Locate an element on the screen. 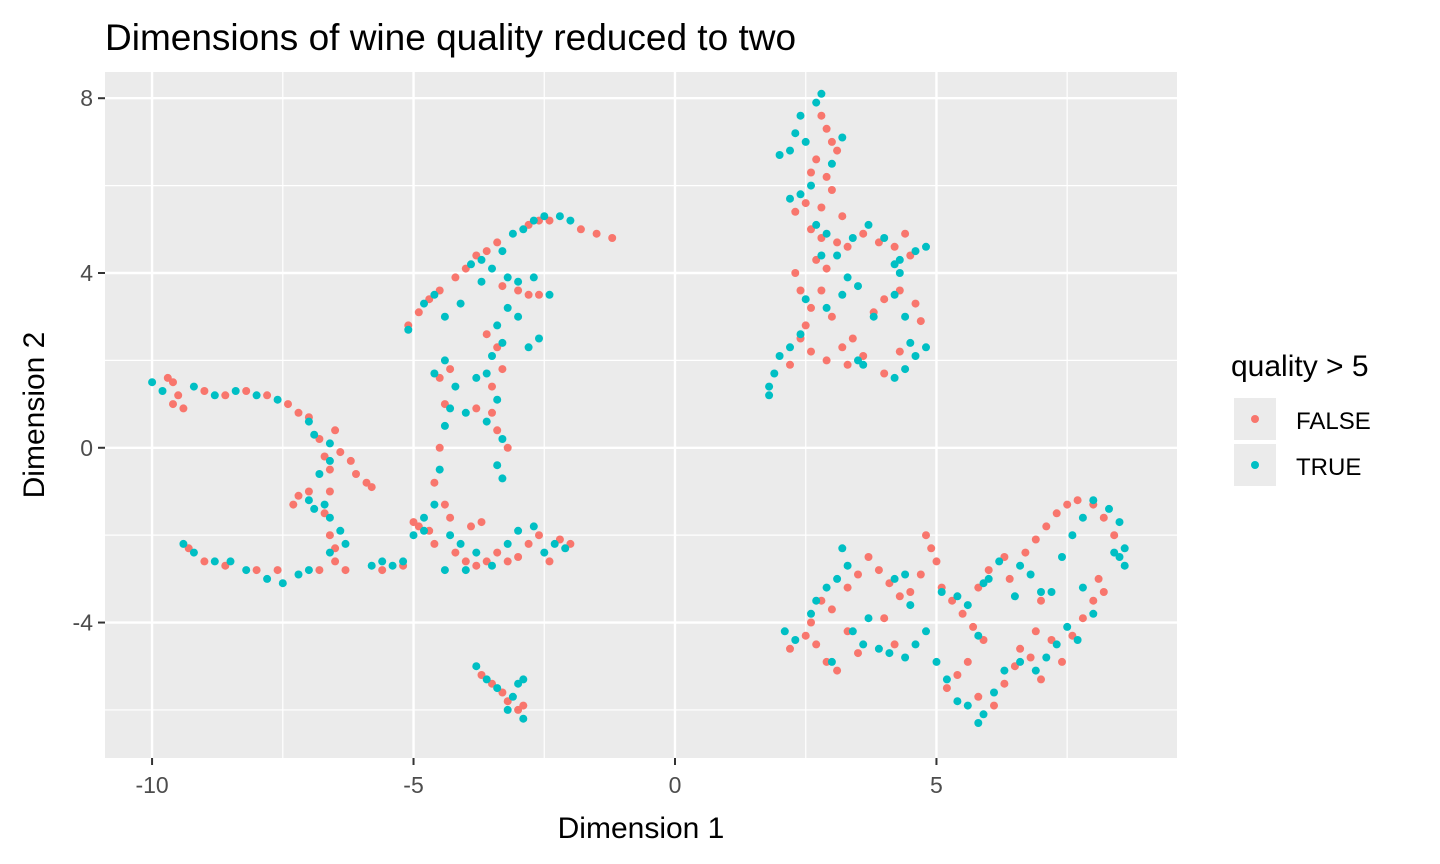  legend-dot-false is located at coordinates (1255, 419).